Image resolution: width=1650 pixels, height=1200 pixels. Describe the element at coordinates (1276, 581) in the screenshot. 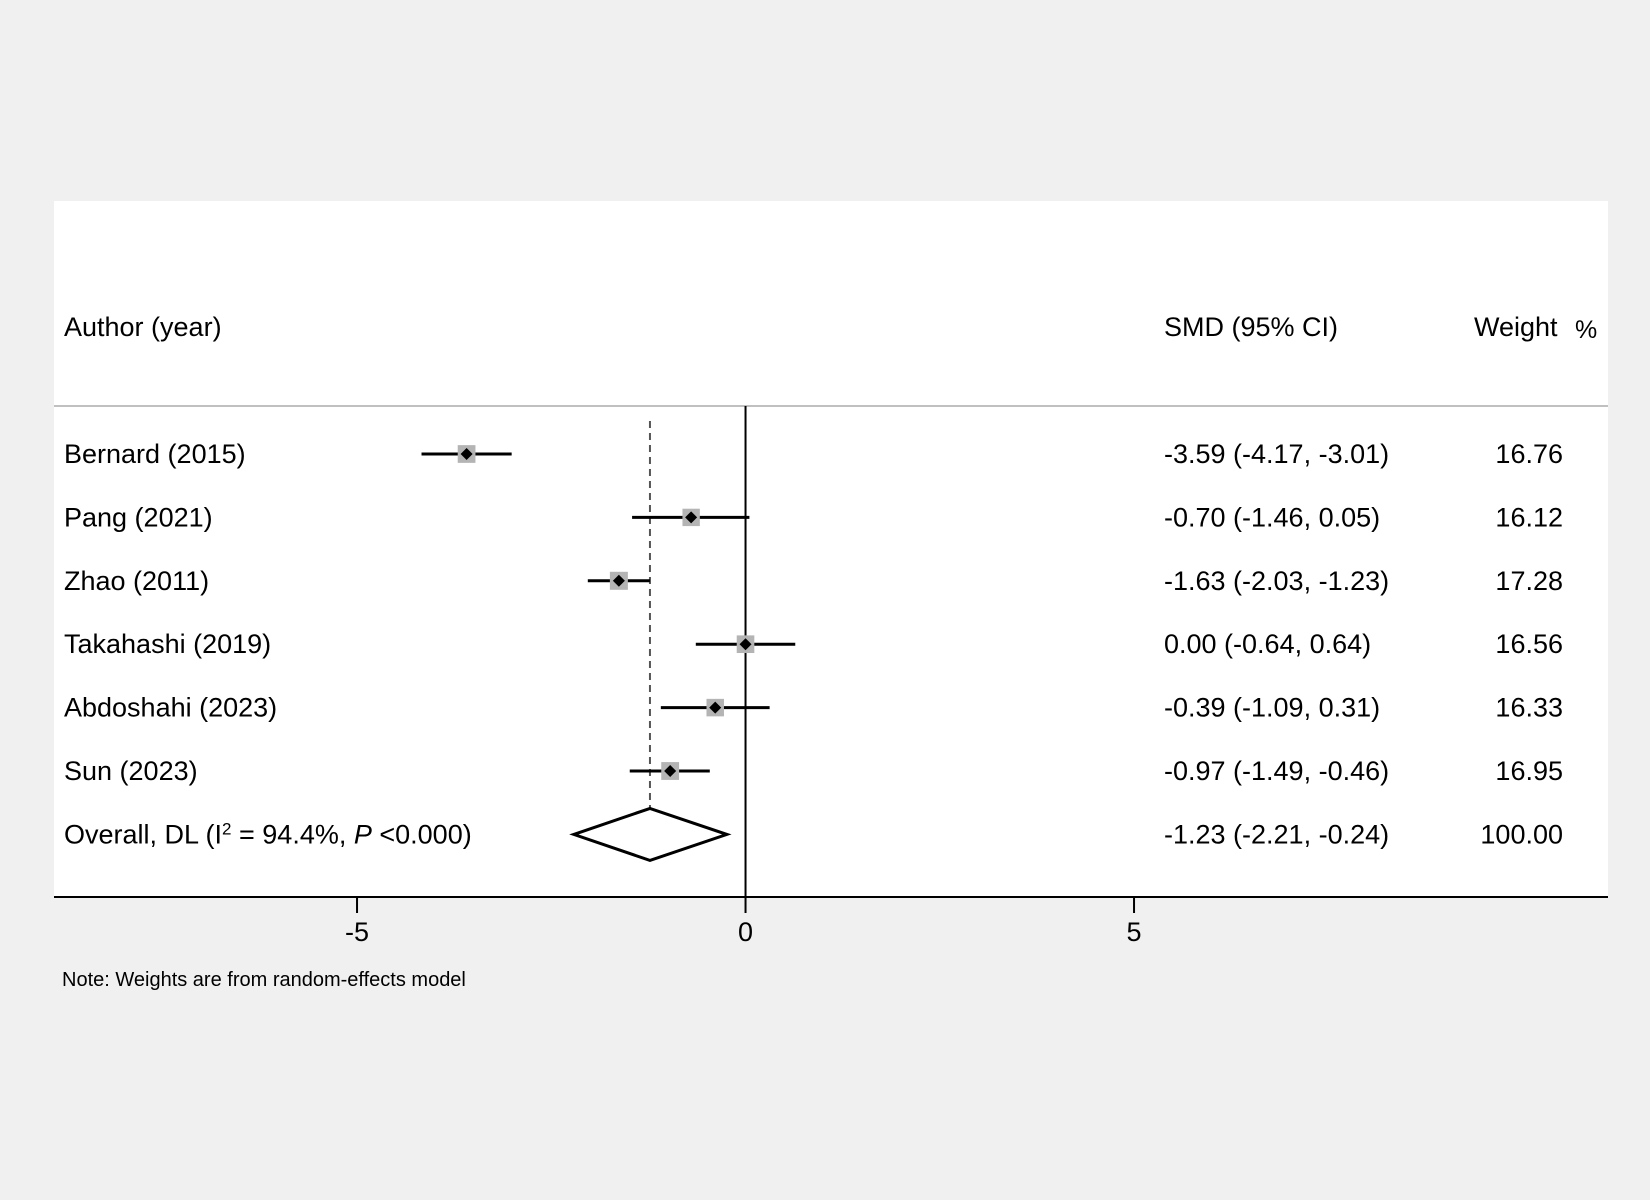

I see `study-ci-text: -1.63 (-2.03, -1.23)` at that location.